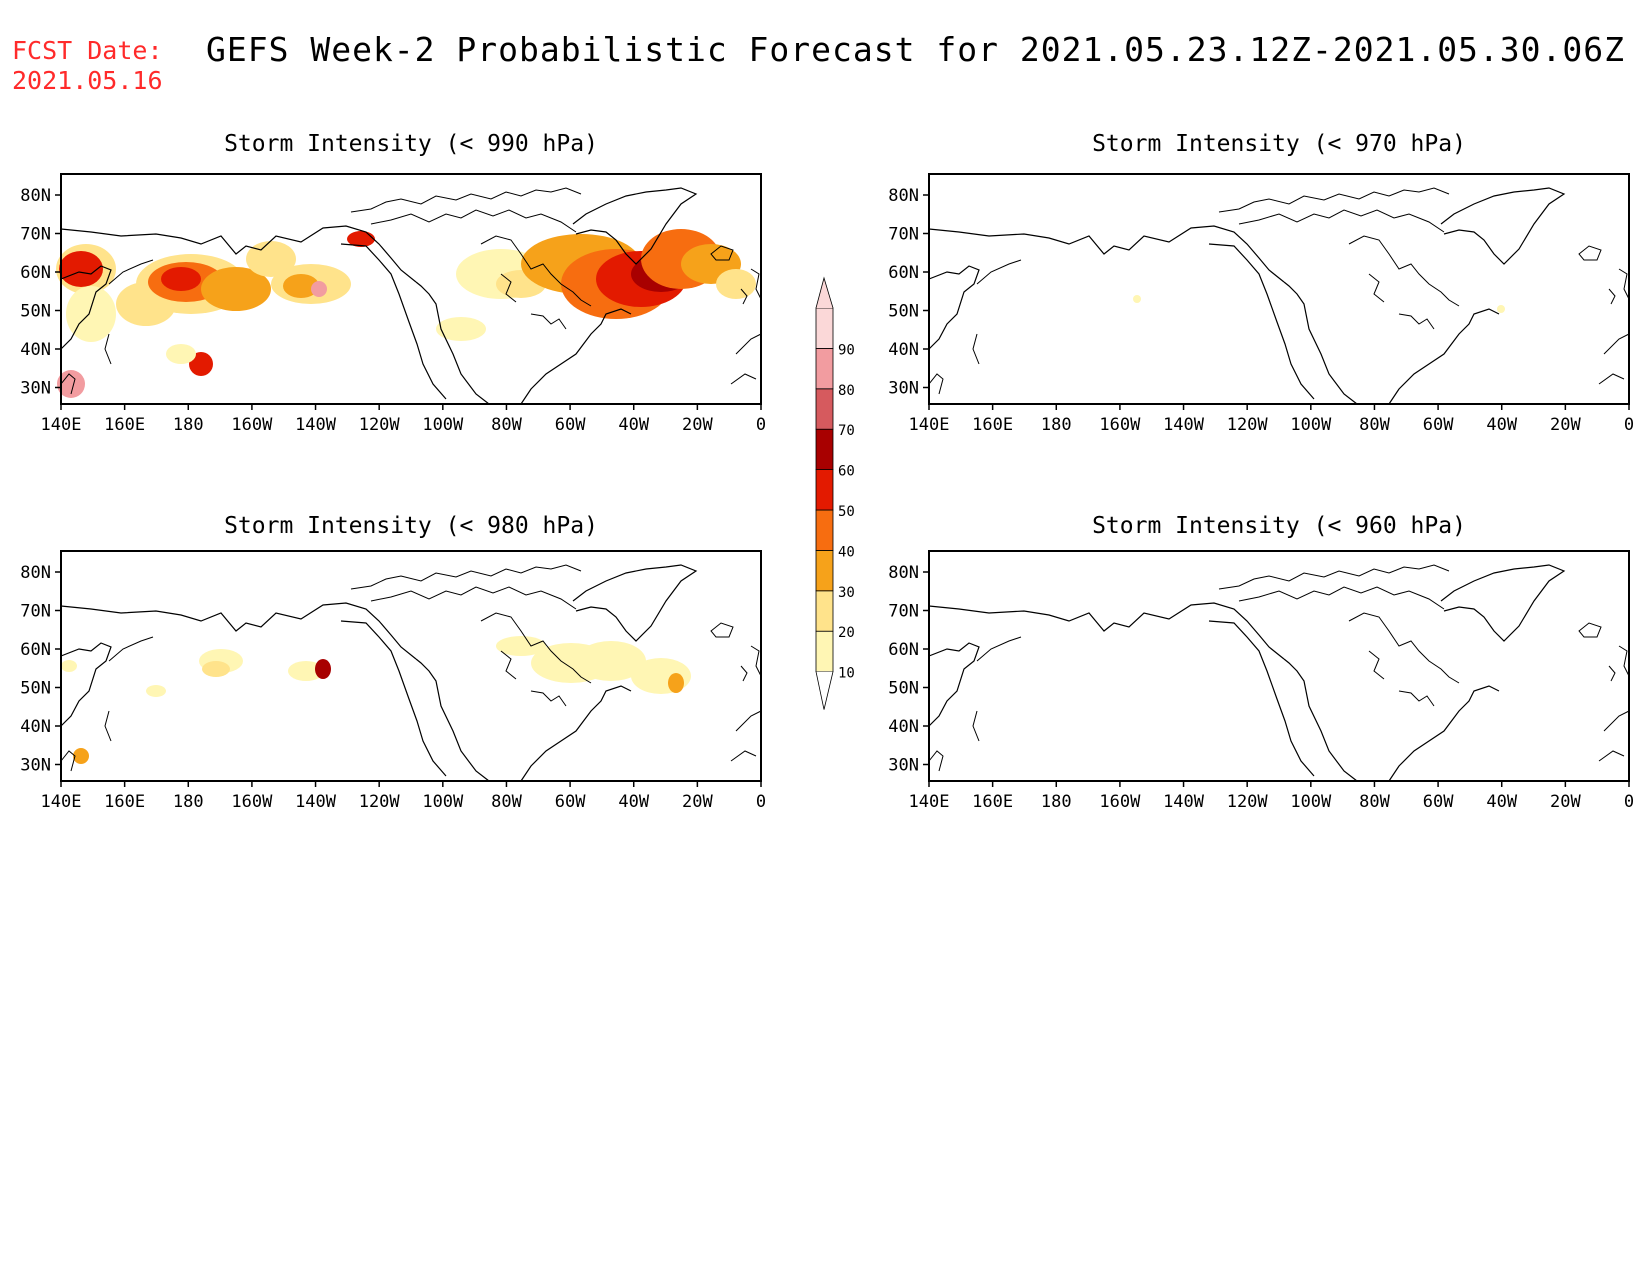 Image resolution: width=1650 pixels, height=1275 pixels. What do you see at coordinates (846, 350) in the screenshot?
I see `colorbar-label: 90` at bounding box center [846, 350].